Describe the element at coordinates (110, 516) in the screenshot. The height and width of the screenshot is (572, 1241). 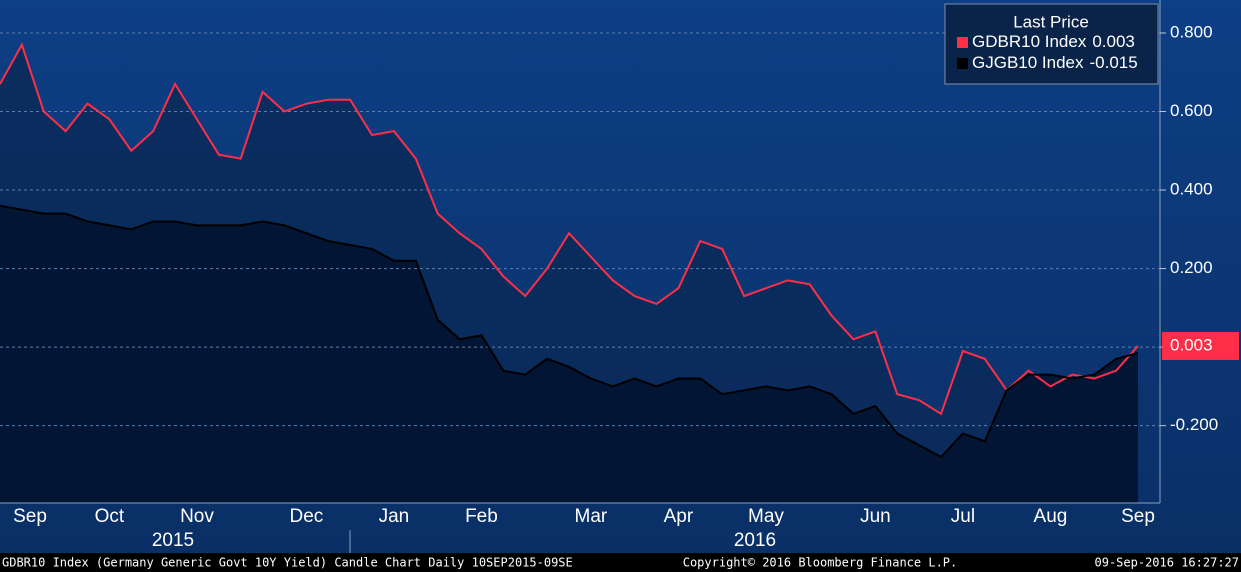
I see `x-tick-label: Oct` at that location.